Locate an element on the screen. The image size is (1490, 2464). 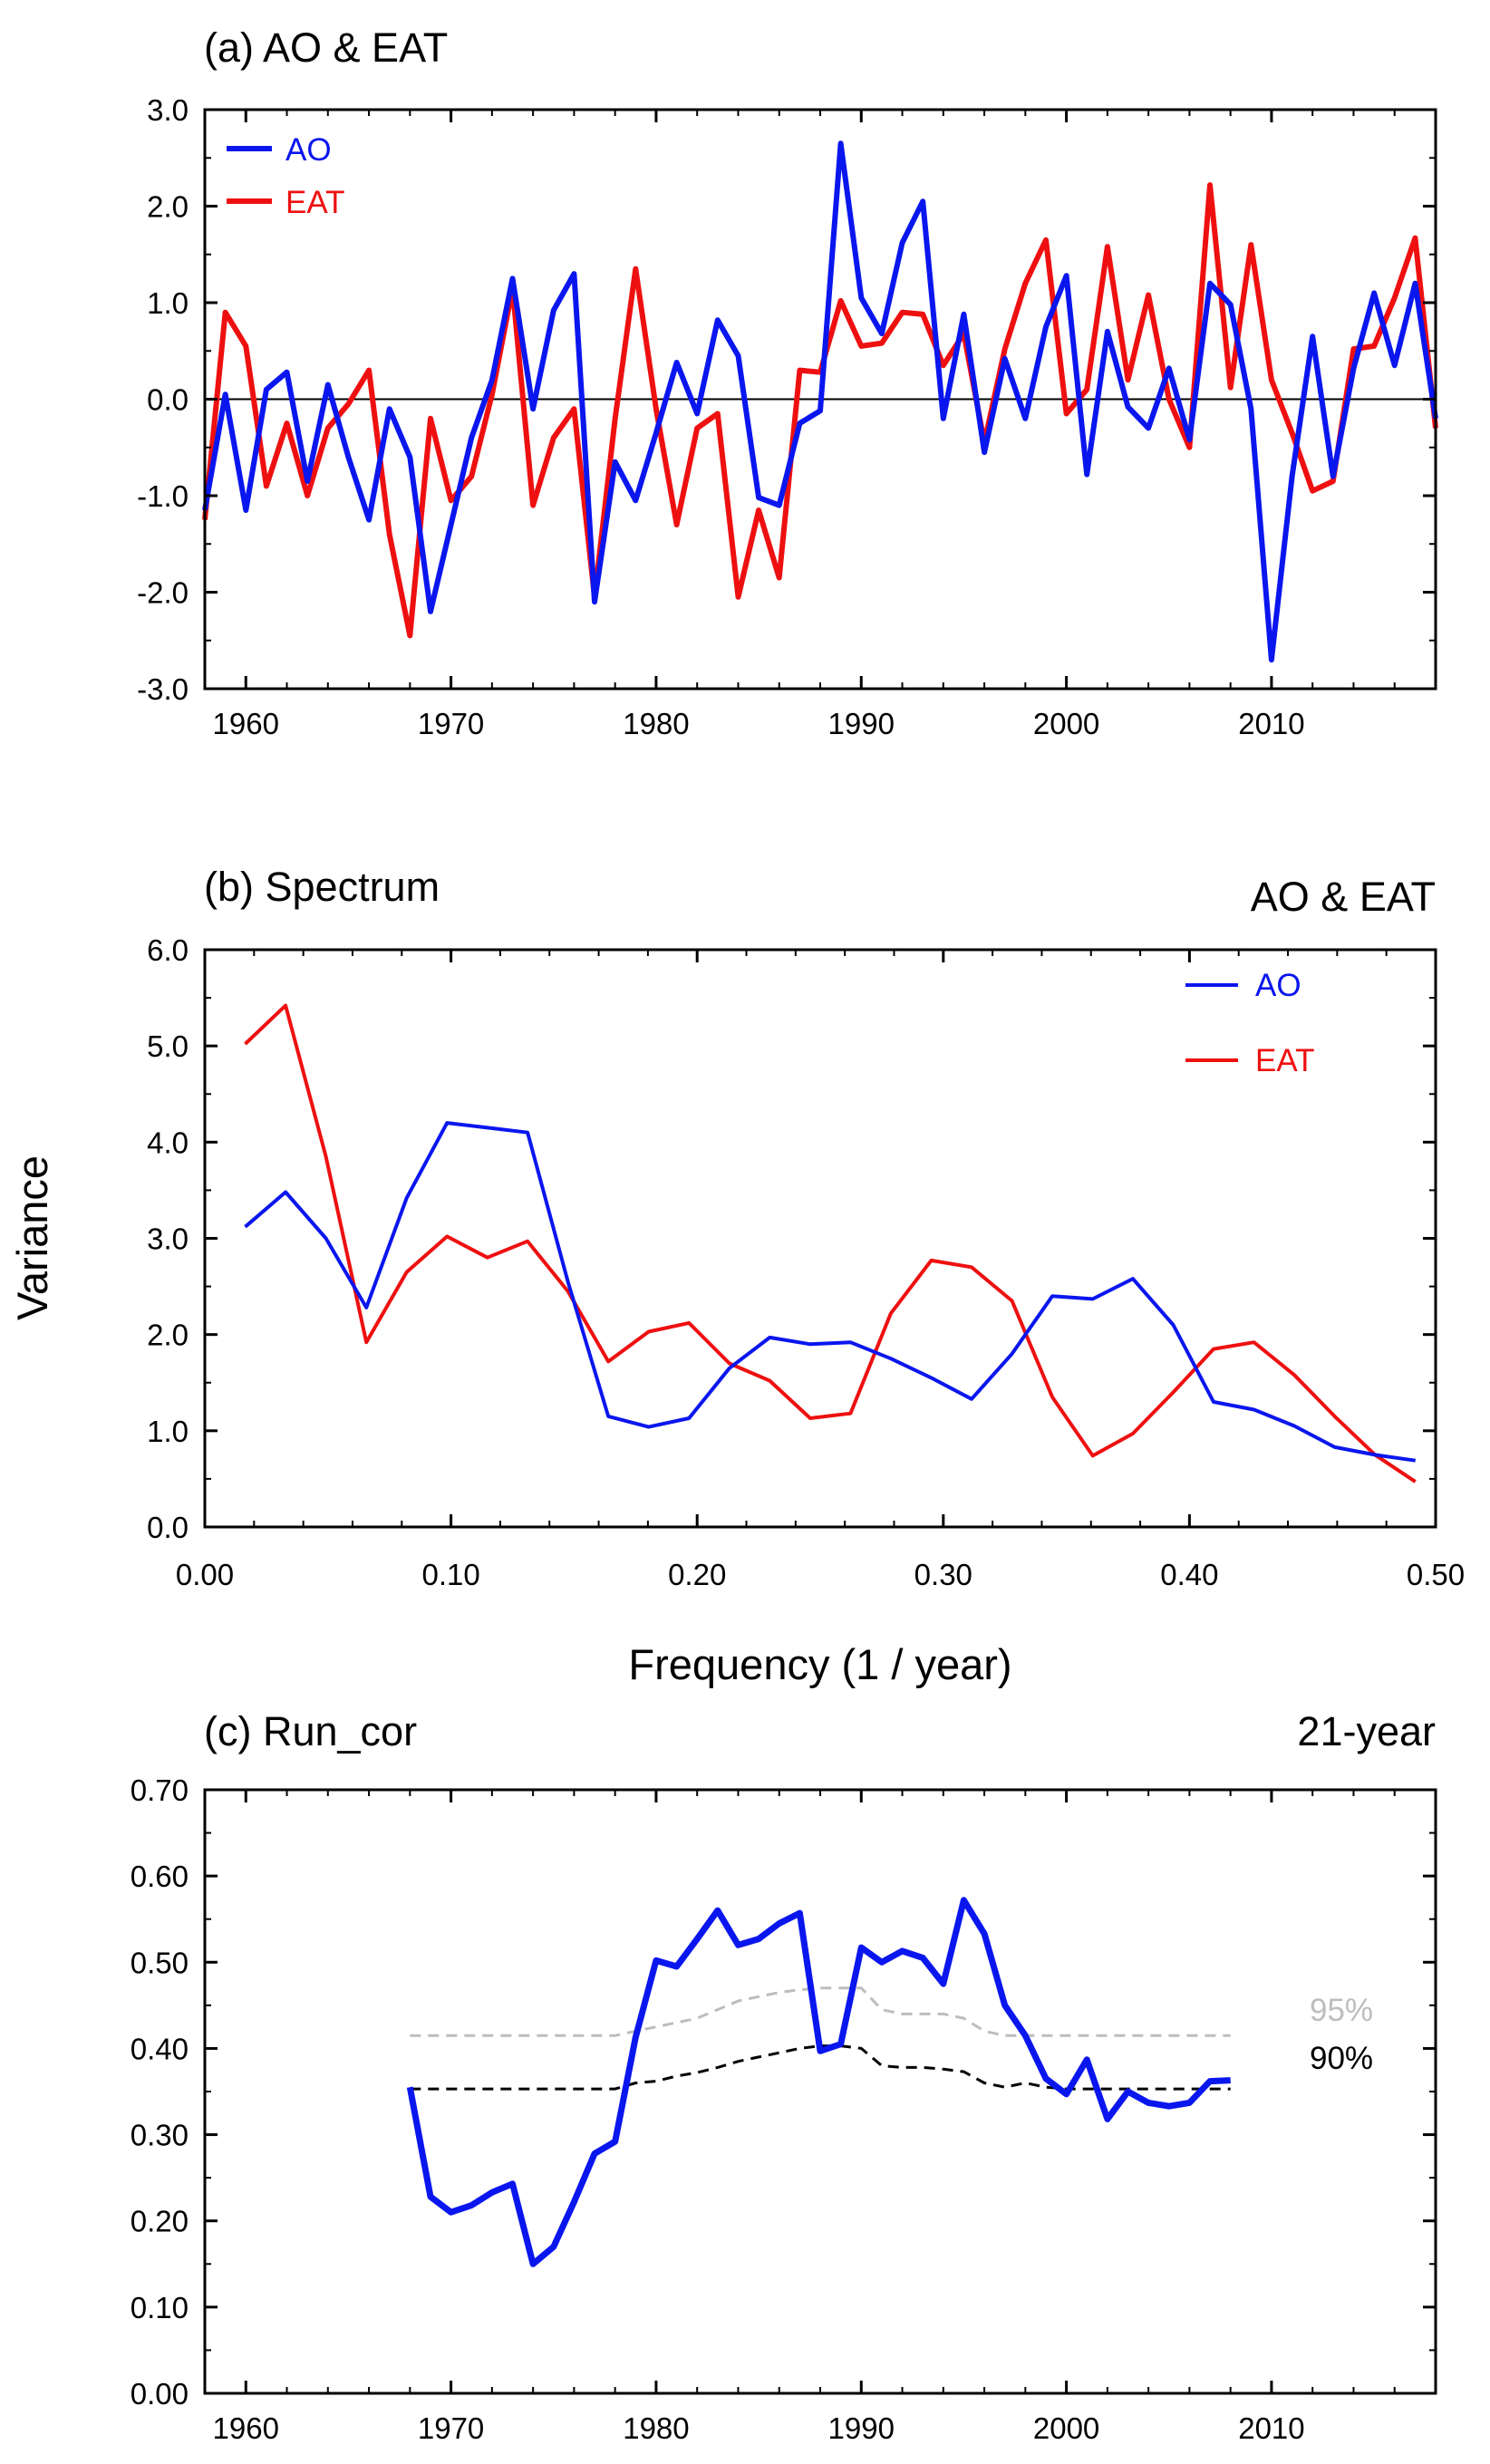
y-tick-label: 6.0 is located at coordinates (168, 950).